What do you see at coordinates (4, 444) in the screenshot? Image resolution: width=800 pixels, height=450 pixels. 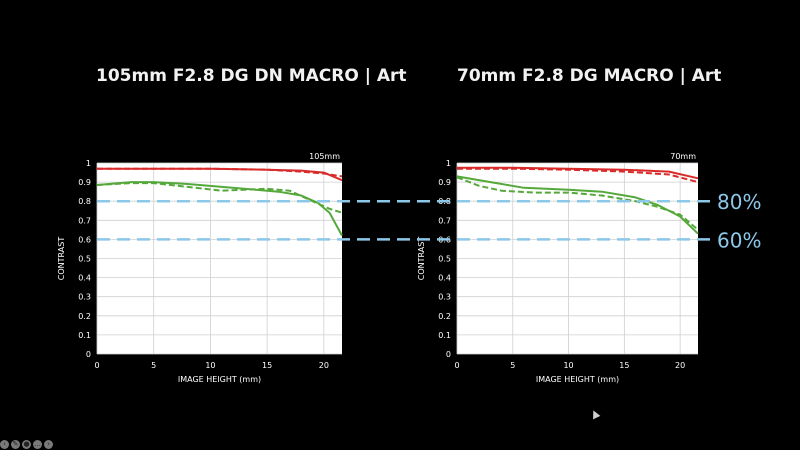 I see `back-icon: ‹` at bounding box center [4, 444].